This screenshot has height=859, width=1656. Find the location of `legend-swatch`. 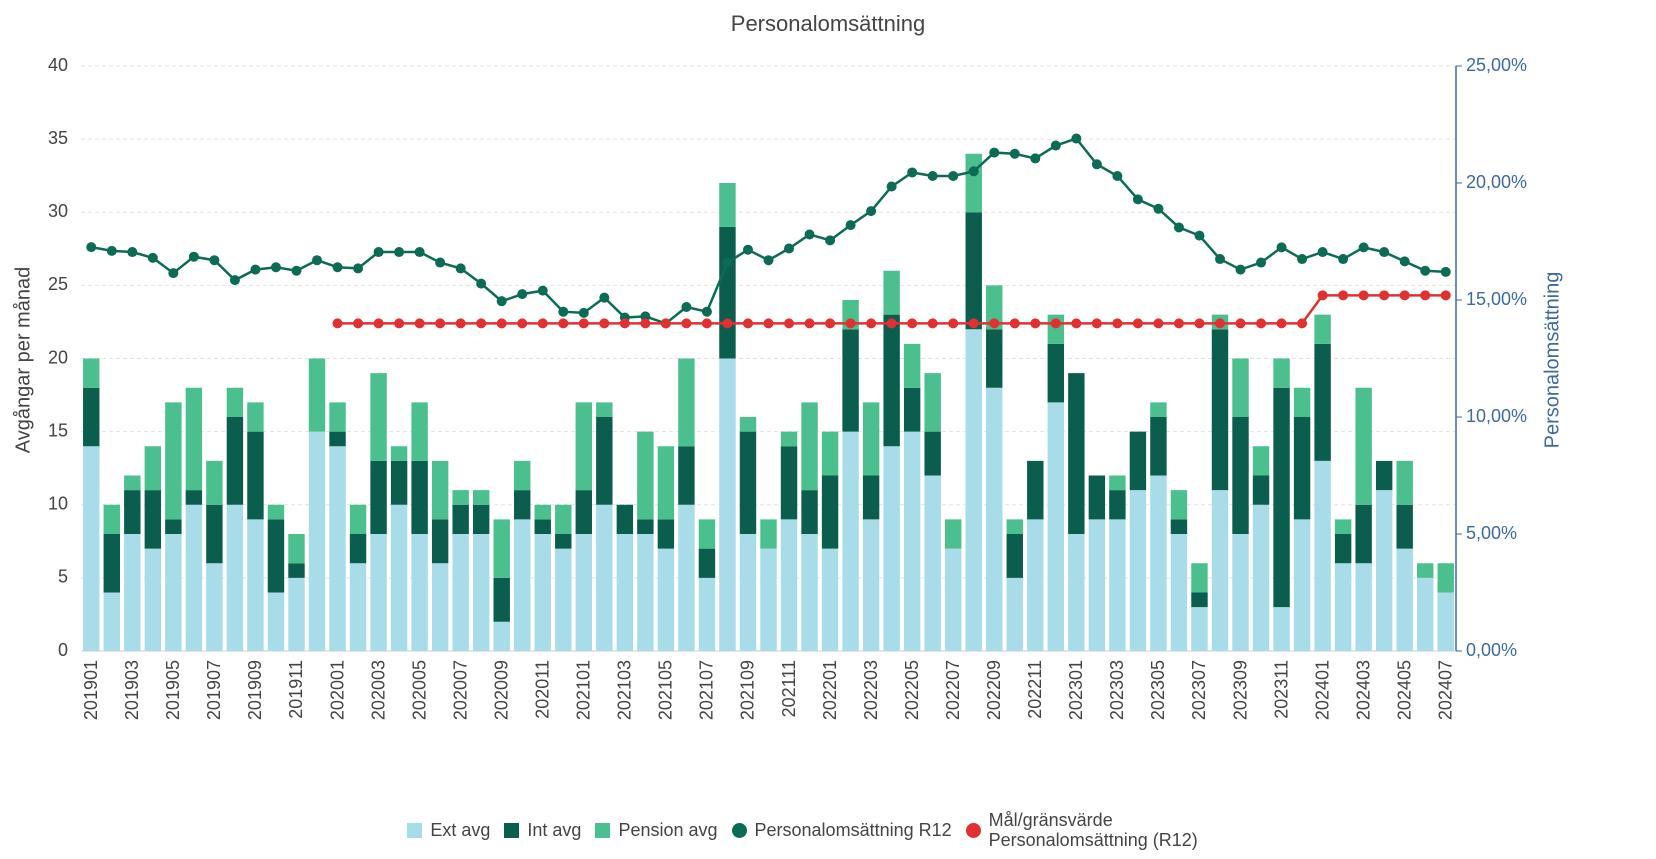

legend-swatch is located at coordinates (512, 830).